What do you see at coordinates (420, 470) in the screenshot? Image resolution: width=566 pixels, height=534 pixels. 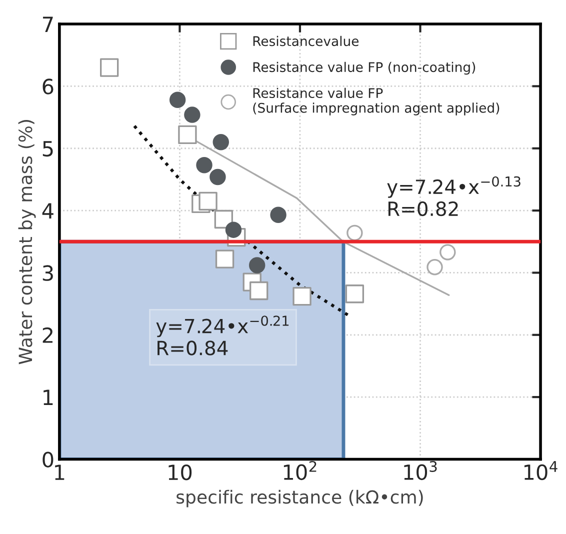 I see `x-tick-label: 10$^{3}$` at bounding box center [420, 470].